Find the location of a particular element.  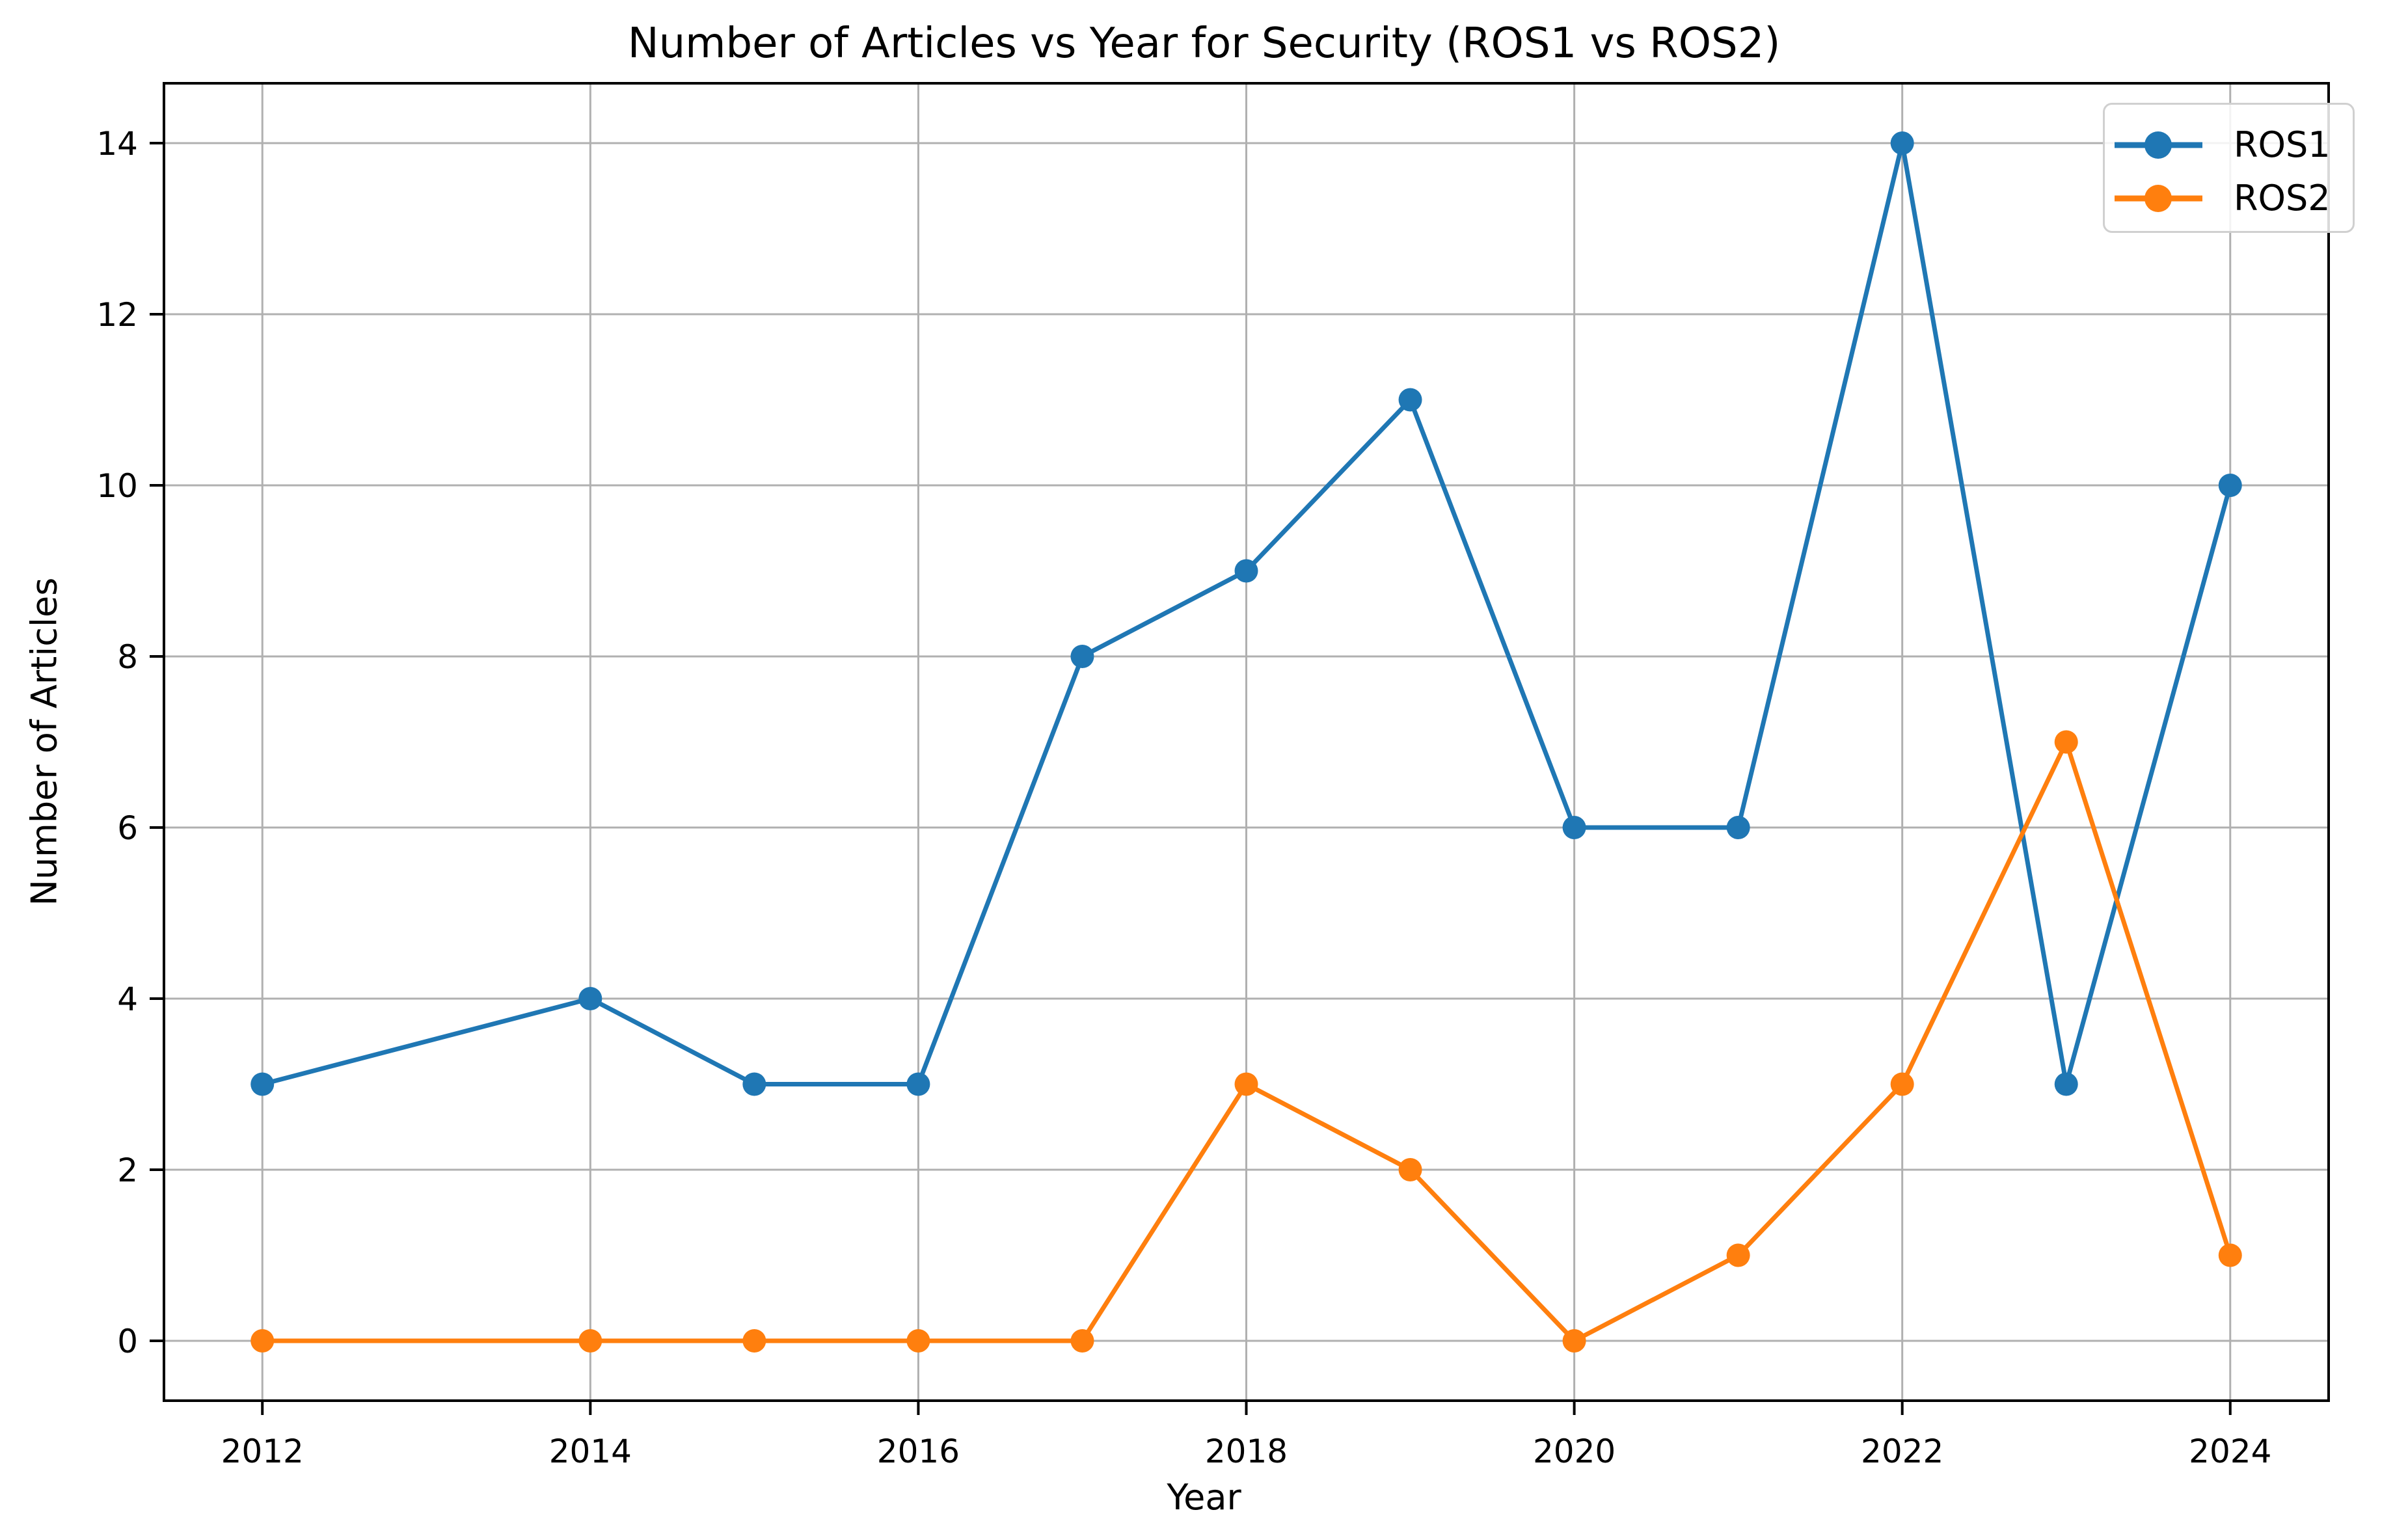

y-tick-label: 0 is located at coordinates (127, 1341).